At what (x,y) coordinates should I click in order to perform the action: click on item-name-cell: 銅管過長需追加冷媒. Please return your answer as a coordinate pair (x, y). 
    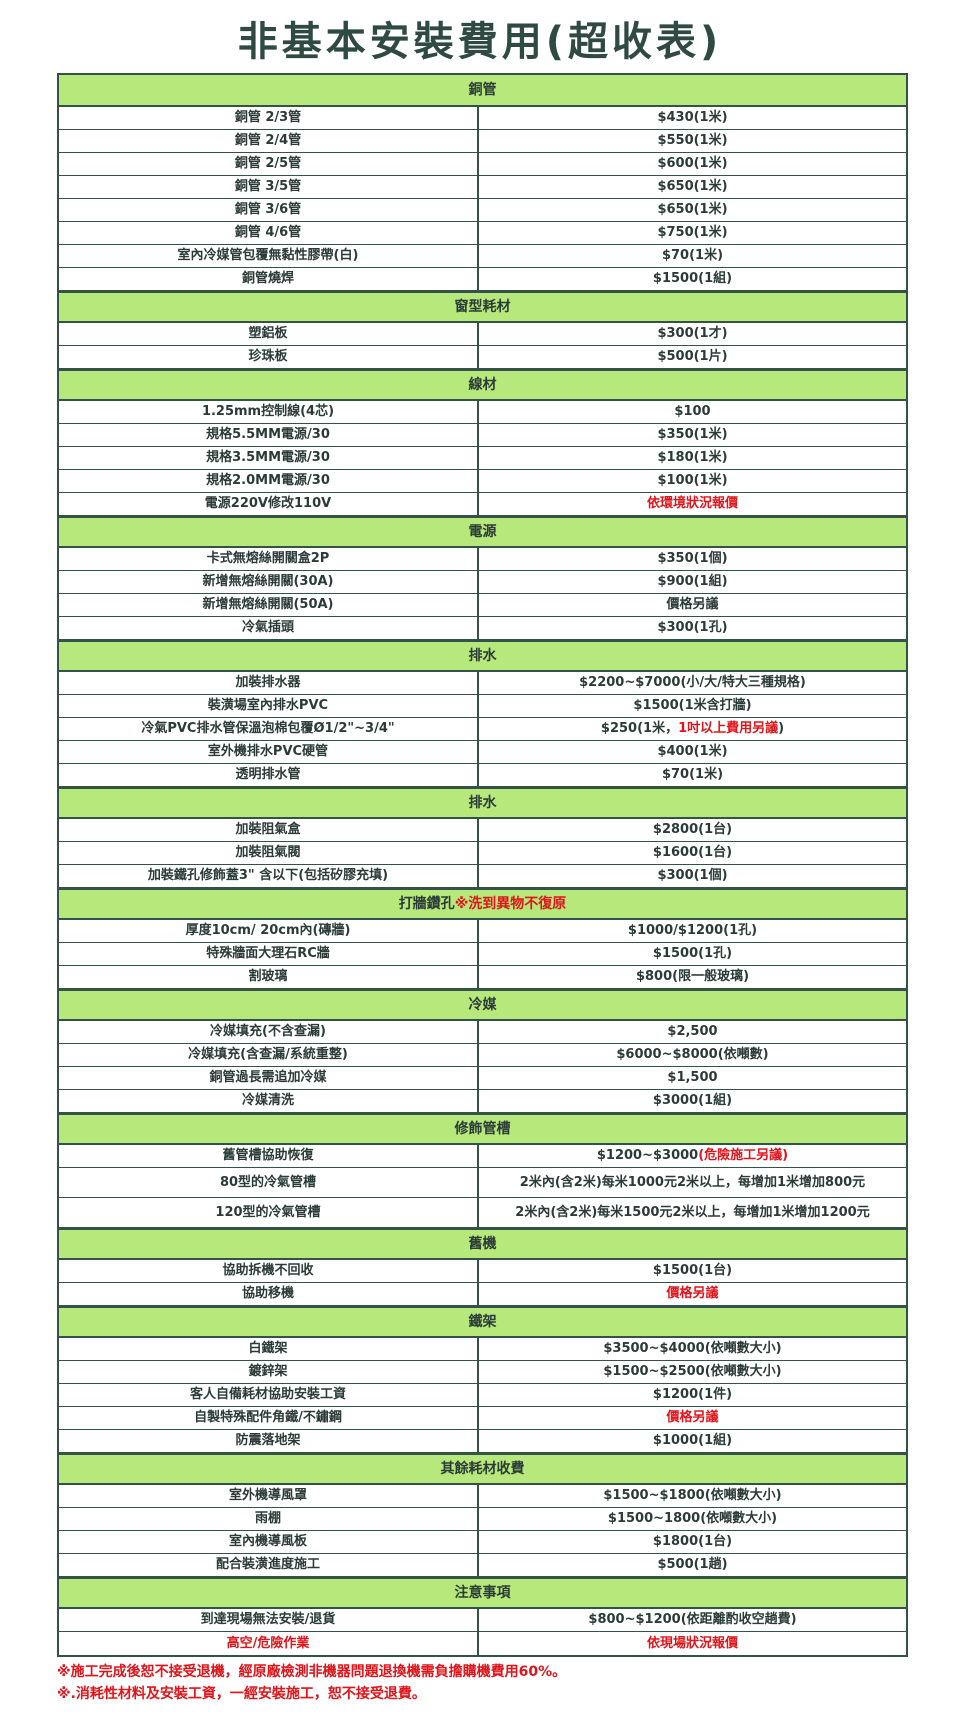
    Looking at the image, I should click on (269, 1078).